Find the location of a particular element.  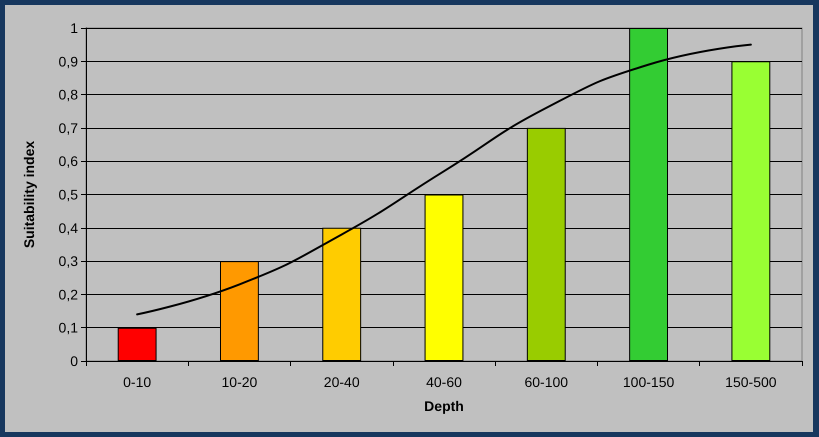

y-tick-label: 0,1 is located at coordinates (68, 328).